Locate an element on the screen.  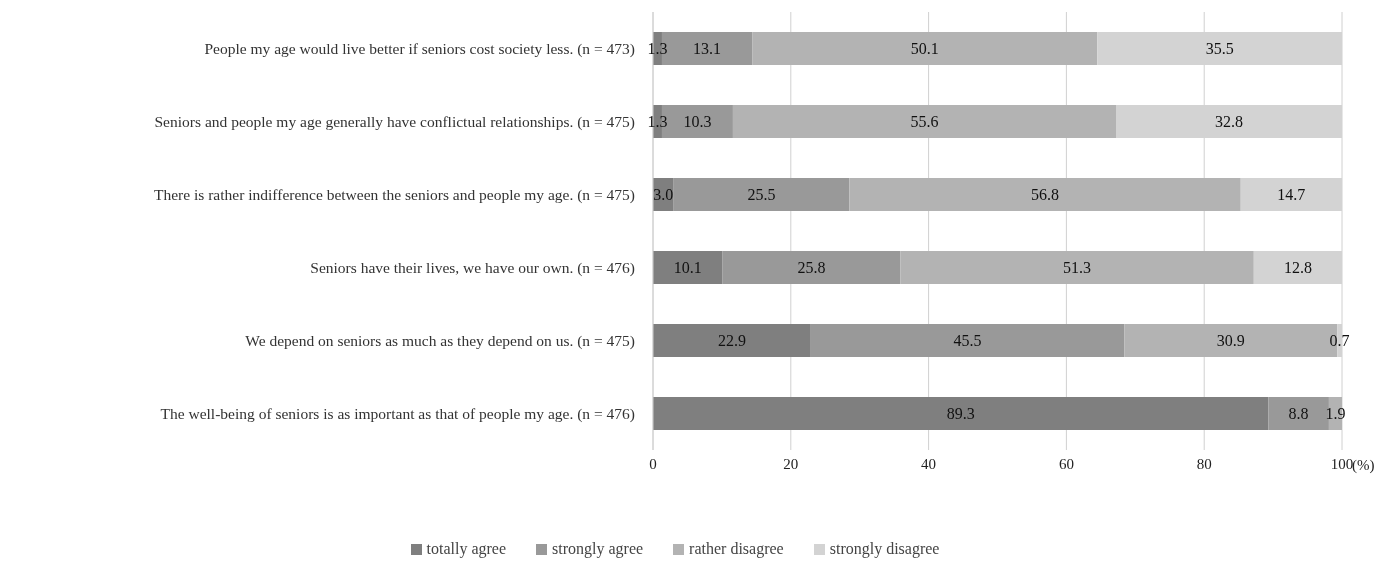
legend-label: rather disagree is located at coordinates (736, 549).